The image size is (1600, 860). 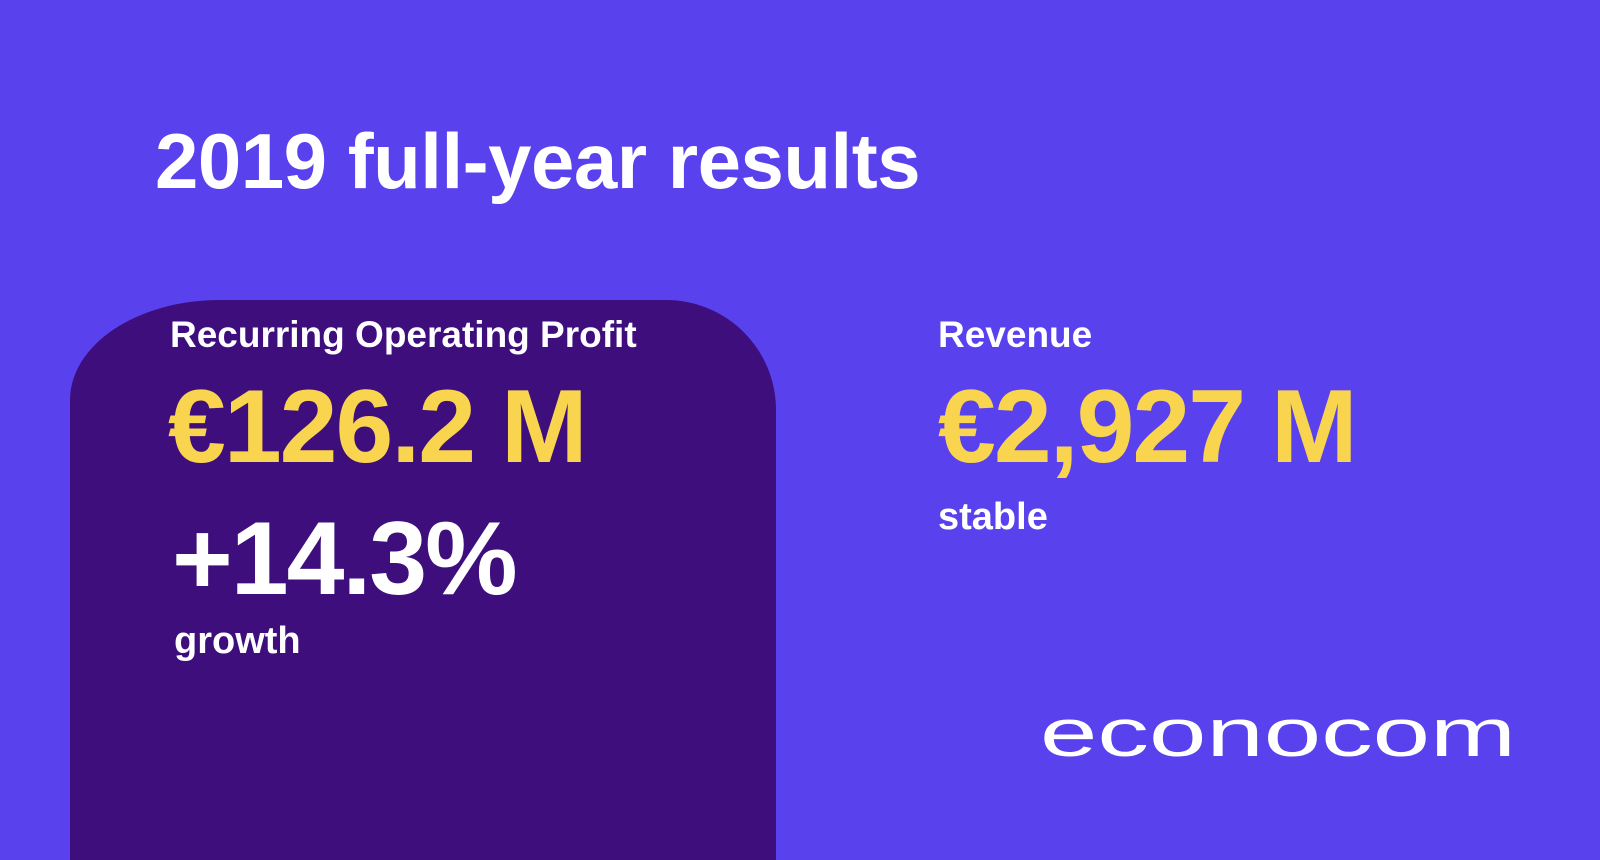 What do you see at coordinates (1015, 334) in the screenshot?
I see `revenue-label: Revenue` at bounding box center [1015, 334].